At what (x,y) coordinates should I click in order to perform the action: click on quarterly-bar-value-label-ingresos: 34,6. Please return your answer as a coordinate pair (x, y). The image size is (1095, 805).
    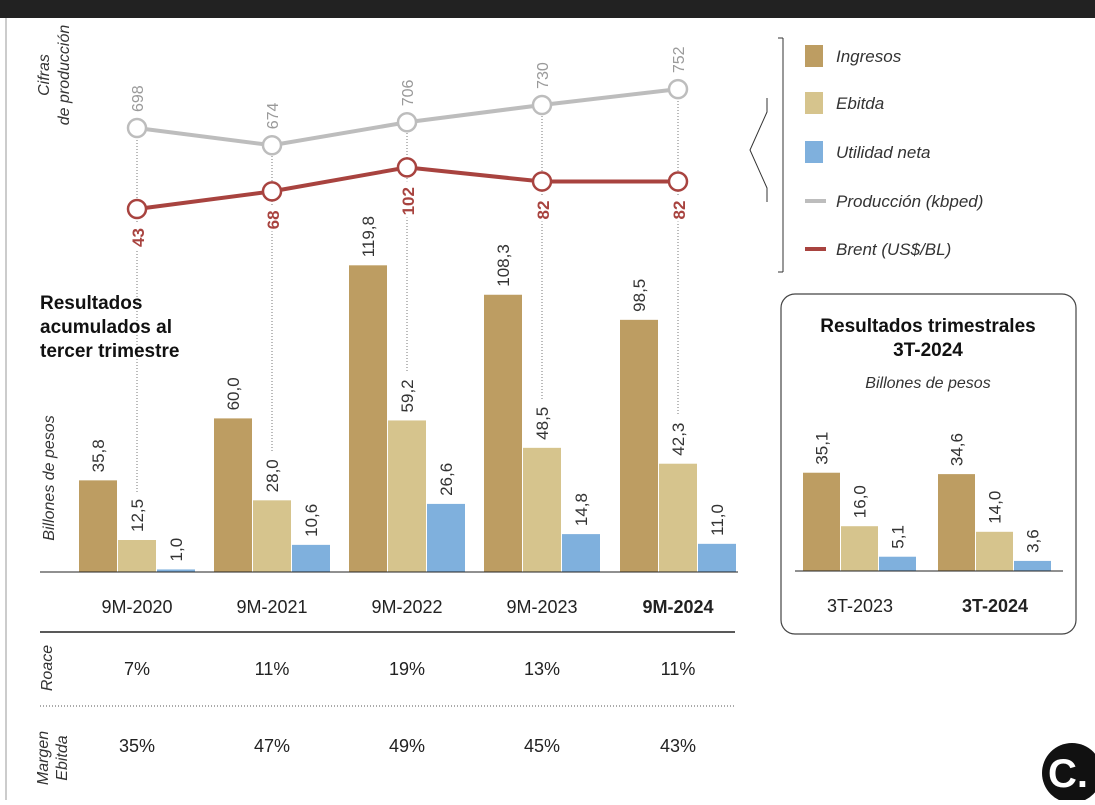
    Looking at the image, I should click on (957, 449).